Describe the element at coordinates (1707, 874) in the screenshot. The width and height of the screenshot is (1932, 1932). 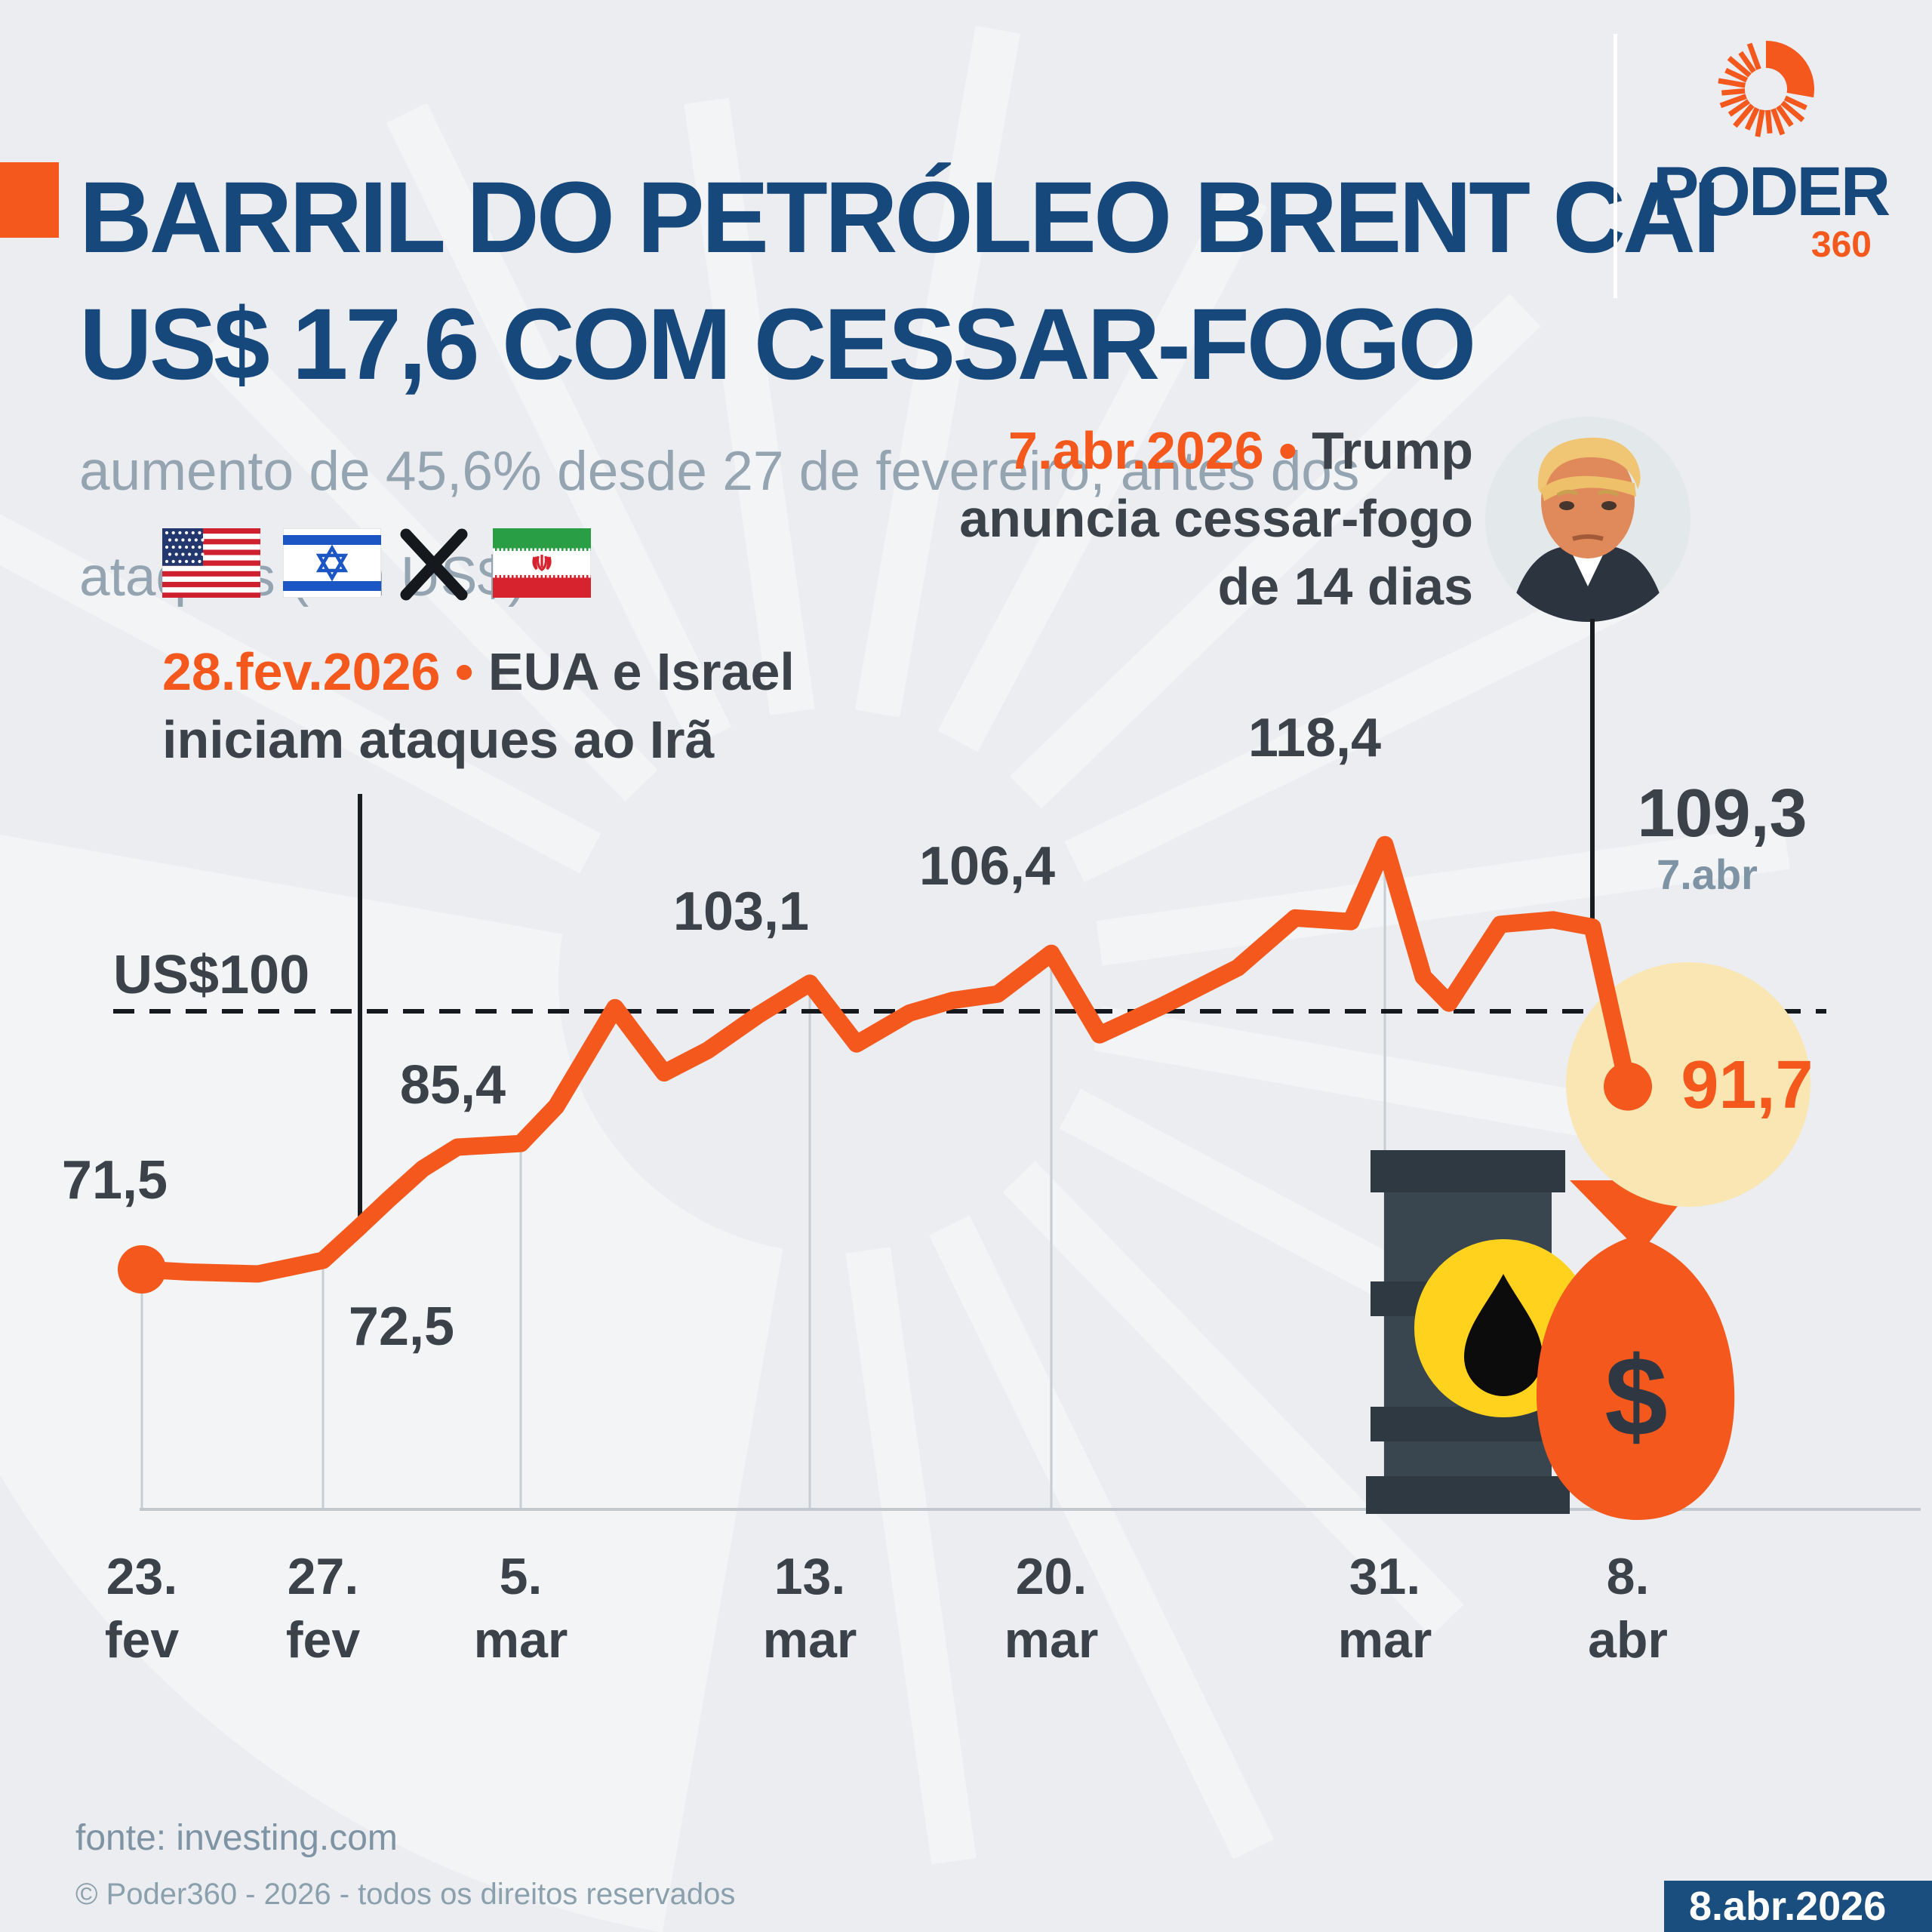
I see `value-label: 7.abr` at that location.